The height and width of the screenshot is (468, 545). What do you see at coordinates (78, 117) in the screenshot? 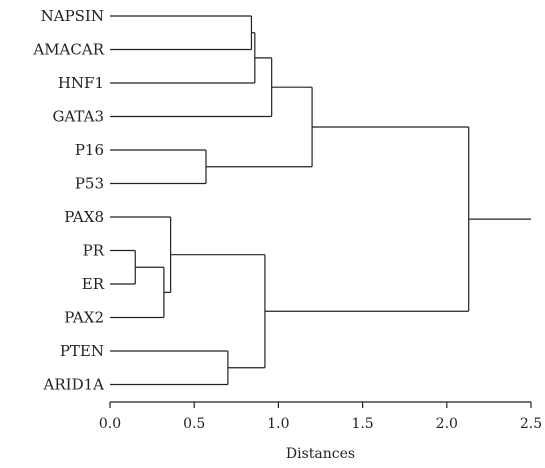
I see `leaf-label-gata3: GATA3` at bounding box center [78, 117].